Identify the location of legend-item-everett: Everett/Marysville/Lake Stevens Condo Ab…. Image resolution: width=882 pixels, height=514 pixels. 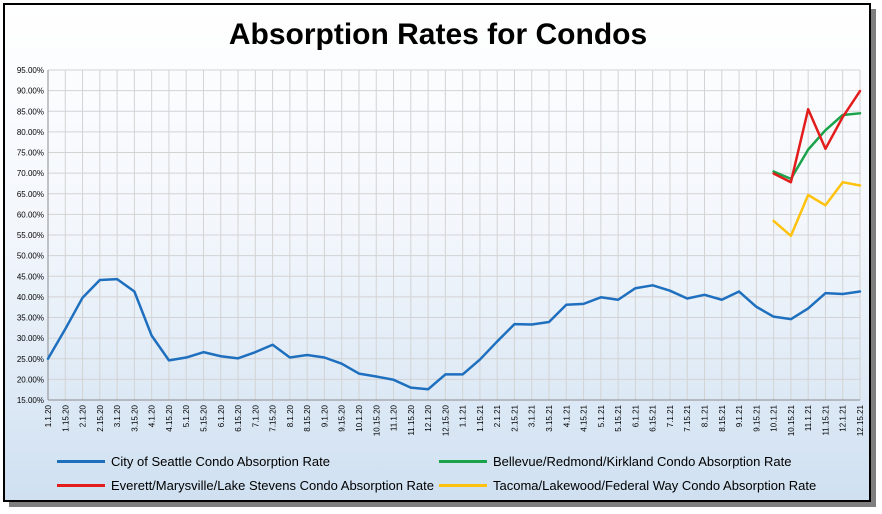
(245, 485).